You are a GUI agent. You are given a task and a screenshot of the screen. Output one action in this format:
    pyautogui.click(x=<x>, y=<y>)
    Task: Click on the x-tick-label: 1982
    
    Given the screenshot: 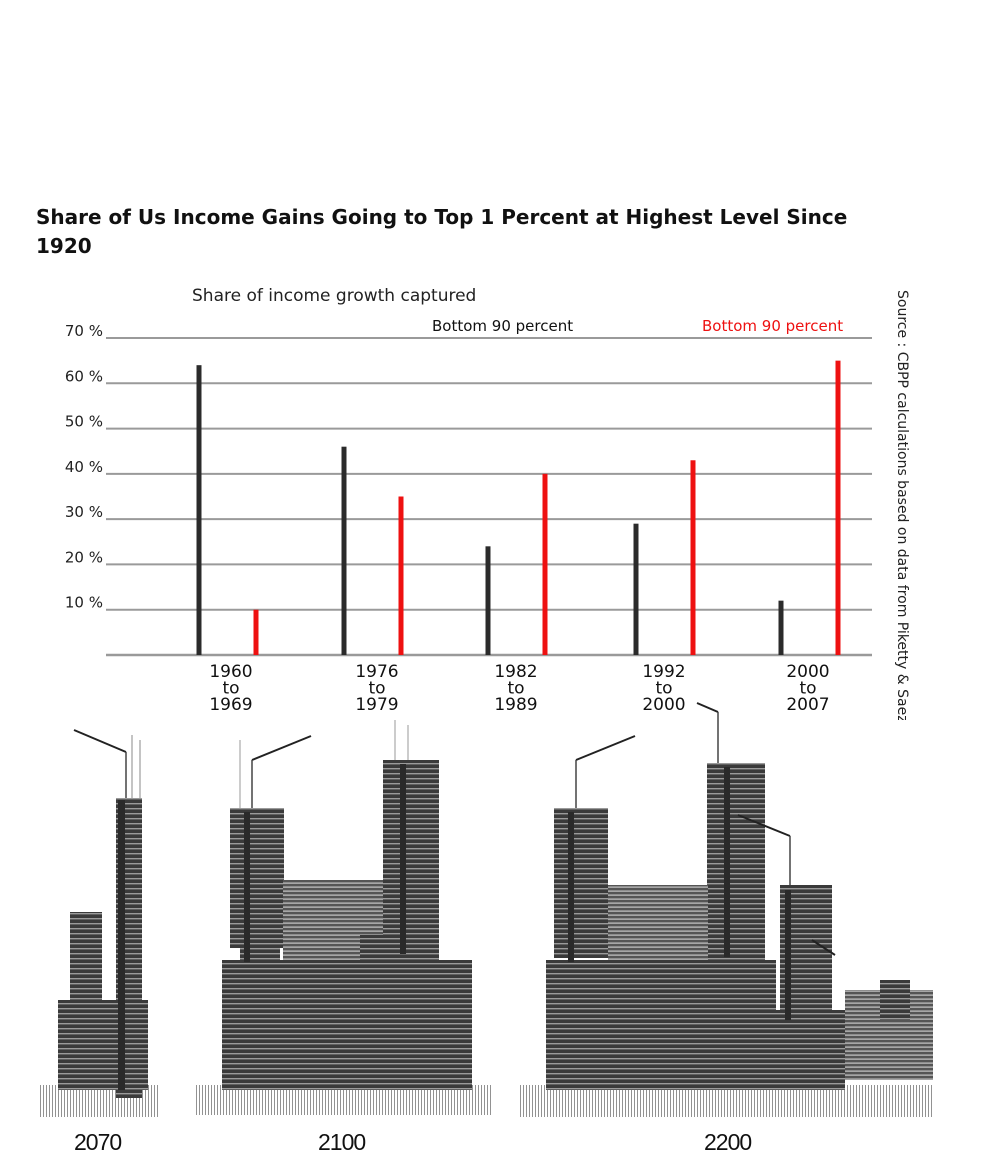 What is the action you would take?
    pyautogui.click(x=515, y=672)
    